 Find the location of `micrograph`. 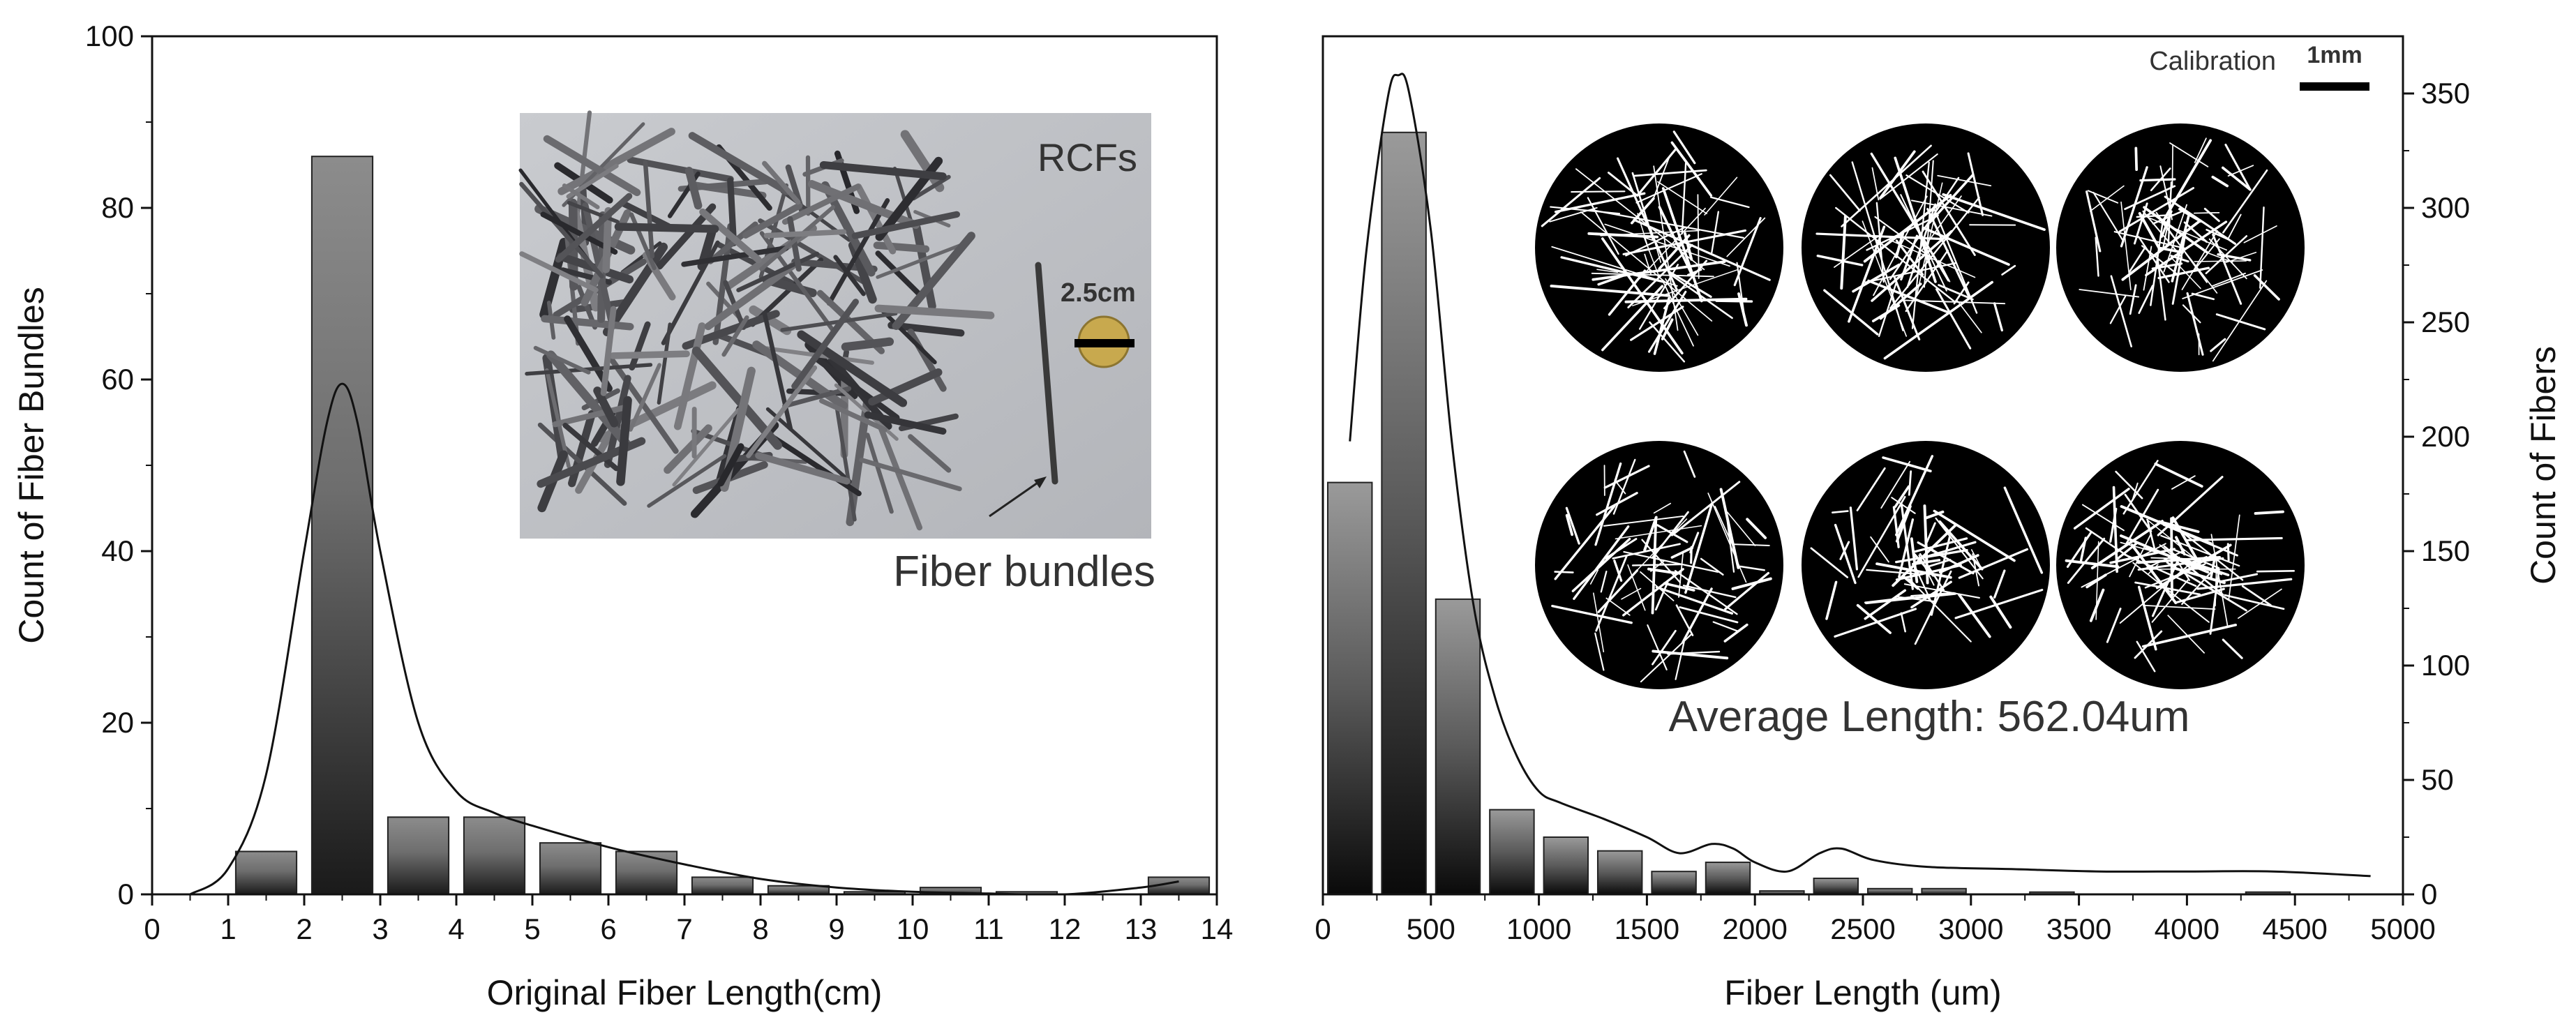

micrograph is located at coordinates (1926, 247).